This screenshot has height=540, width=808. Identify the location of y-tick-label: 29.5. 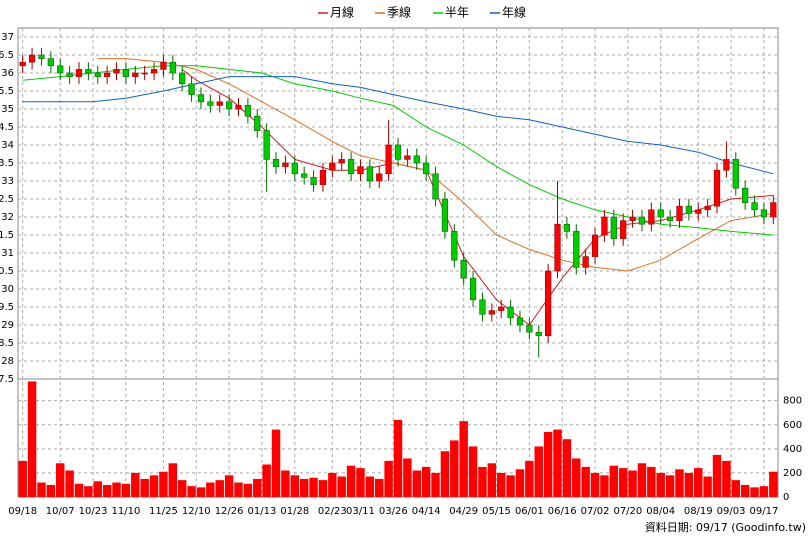
(7, 307).